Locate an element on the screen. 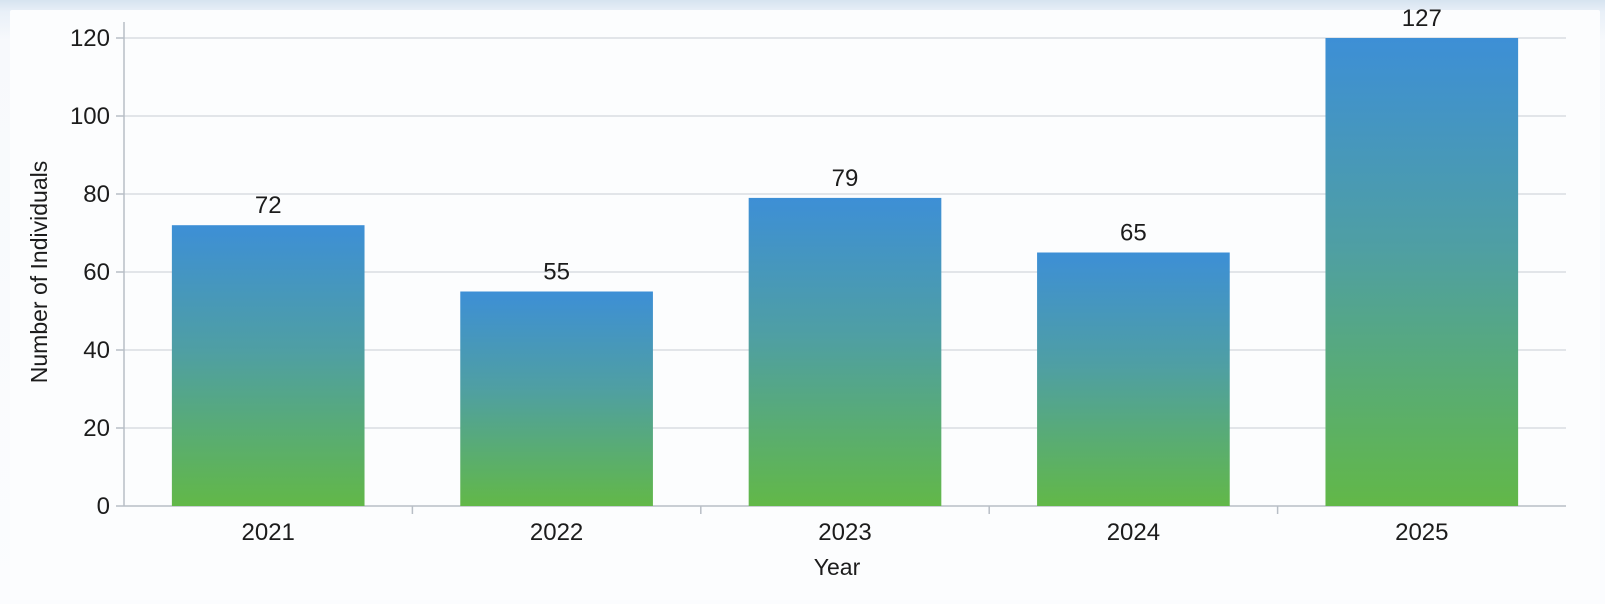 Image resolution: width=1605 pixels, height=604 pixels. bar-2023 is located at coordinates (845, 351).